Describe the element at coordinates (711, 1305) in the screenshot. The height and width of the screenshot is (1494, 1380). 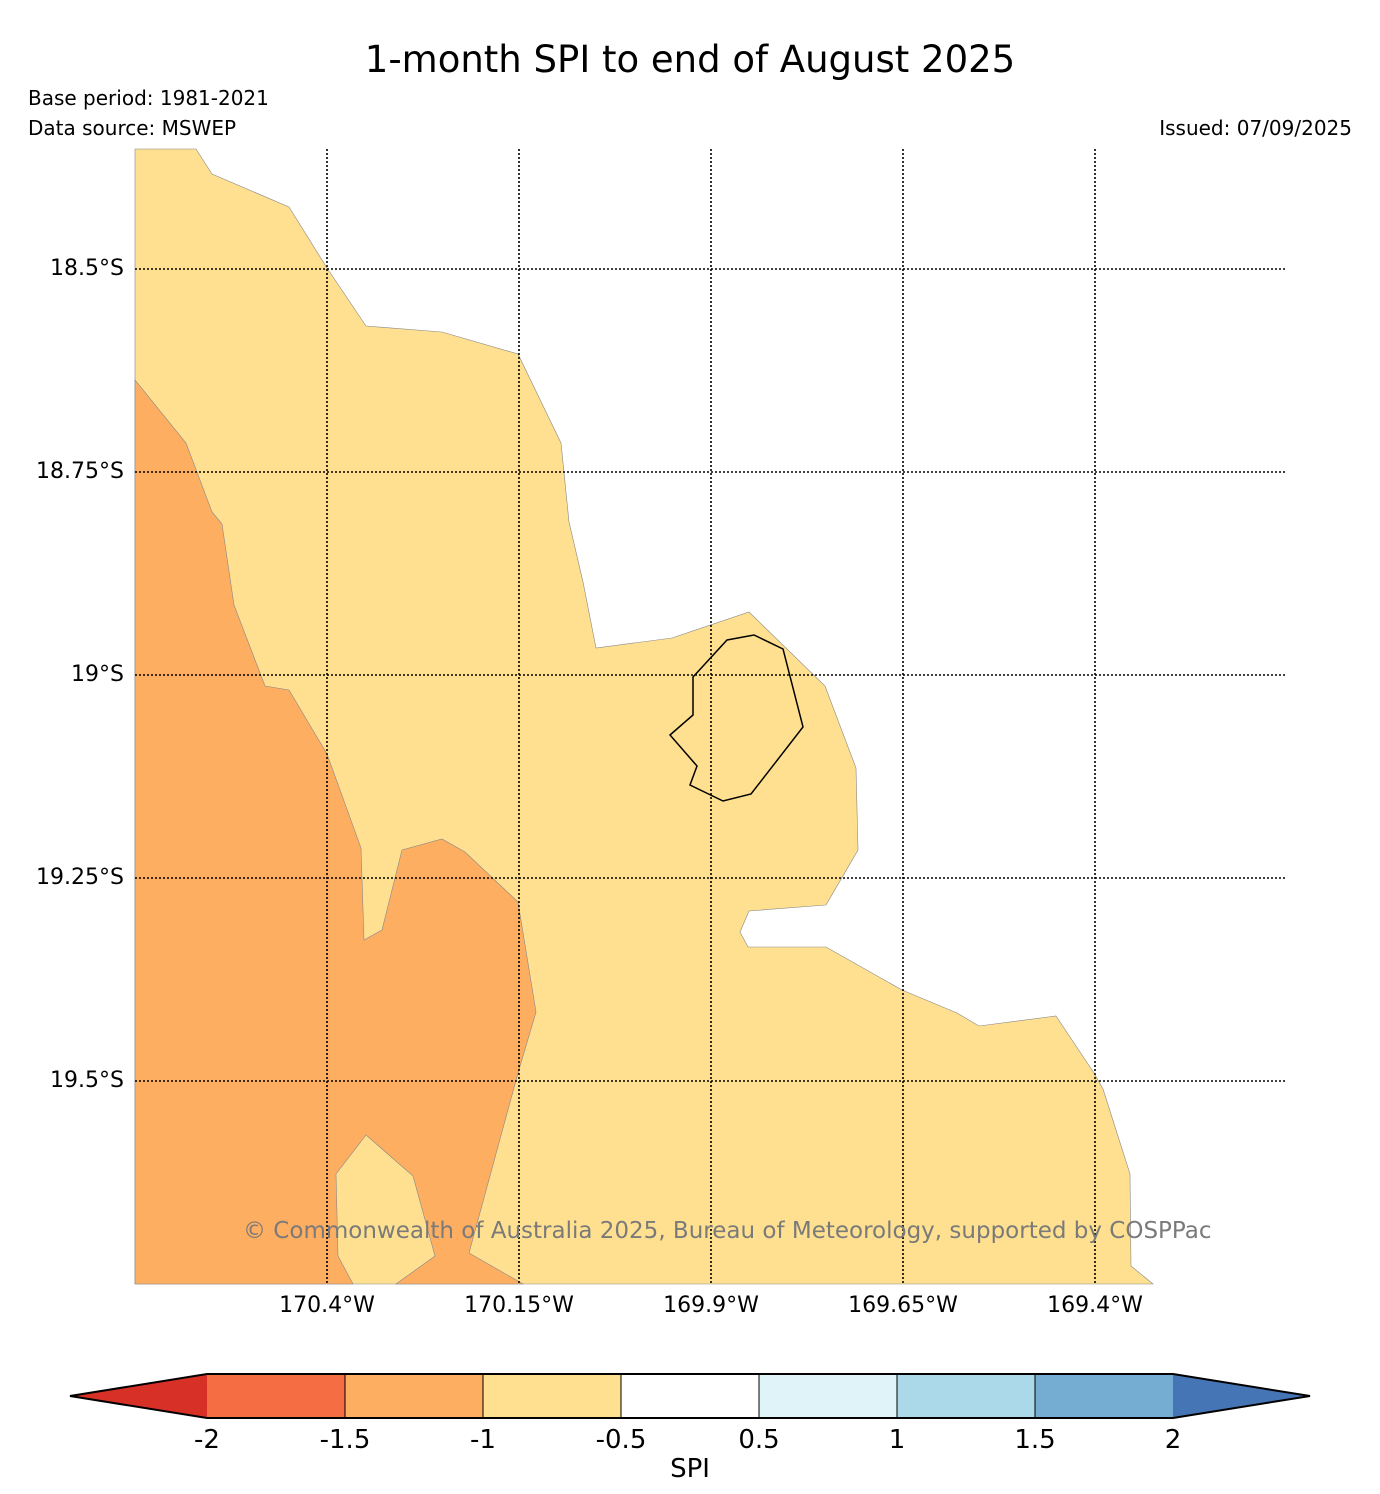
I see `lon-label: 169.9°W` at that location.